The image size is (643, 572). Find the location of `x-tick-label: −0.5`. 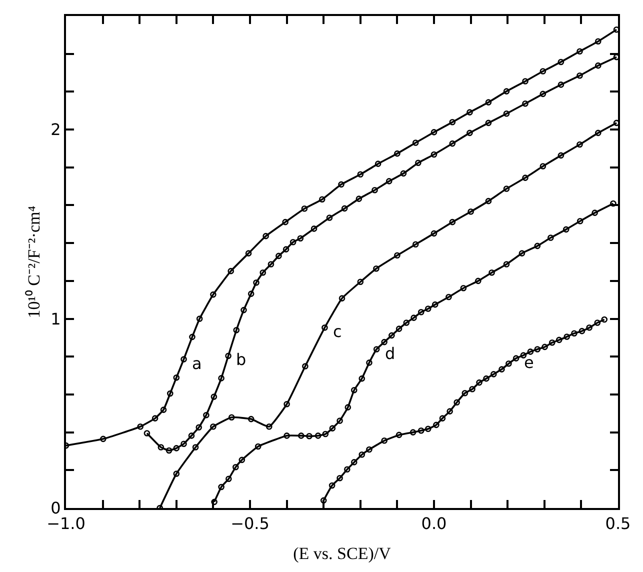

x-tick-label: −0.5 is located at coordinates (250, 524).